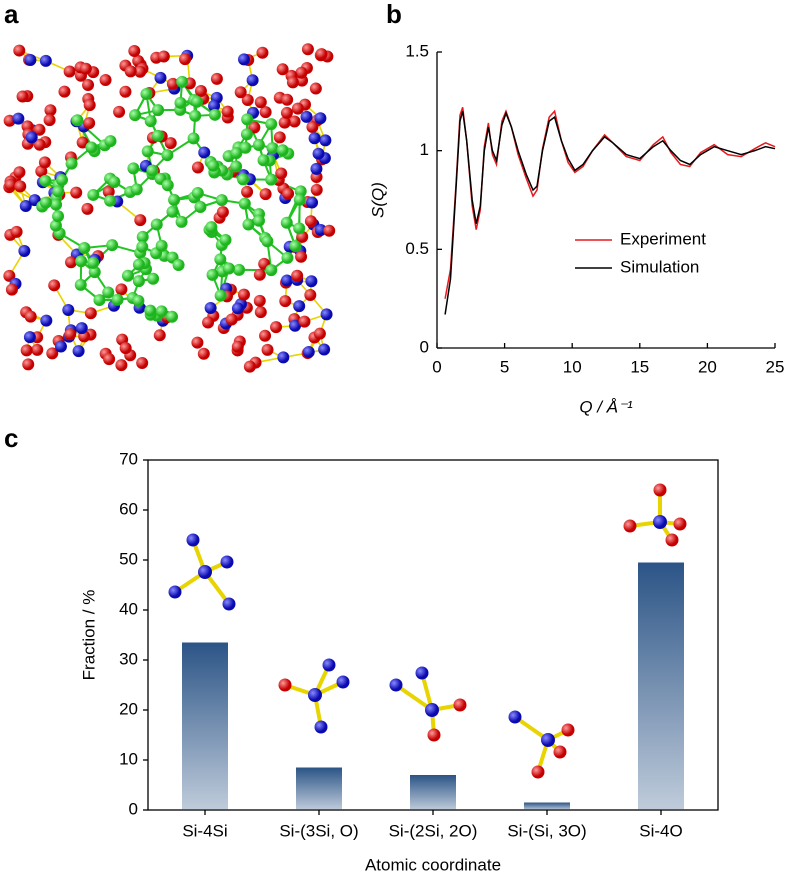 The image size is (788, 880). I want to click on bond, so click(414, 697).